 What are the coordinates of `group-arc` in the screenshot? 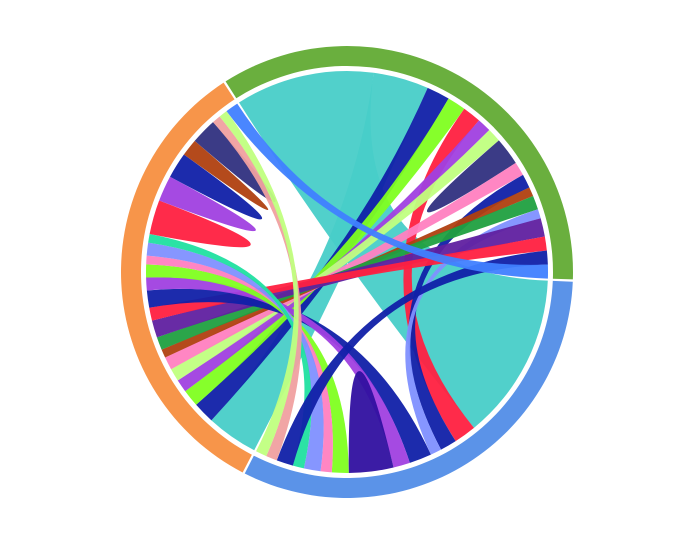 It's located at (186, 277).